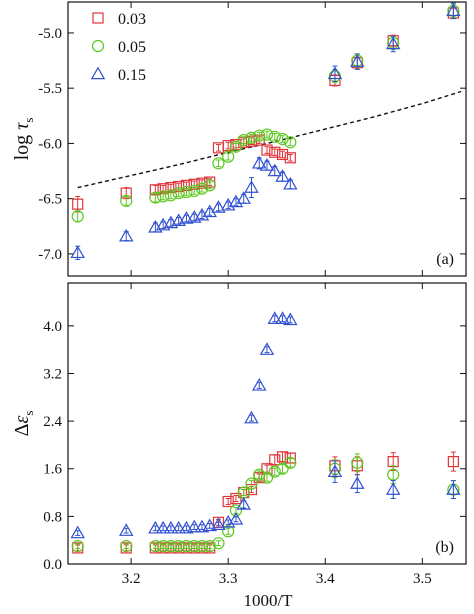  Describe the element at coordinates (52, 565) in the screenshot. I see `y-tick-label: 0.0` at that location.